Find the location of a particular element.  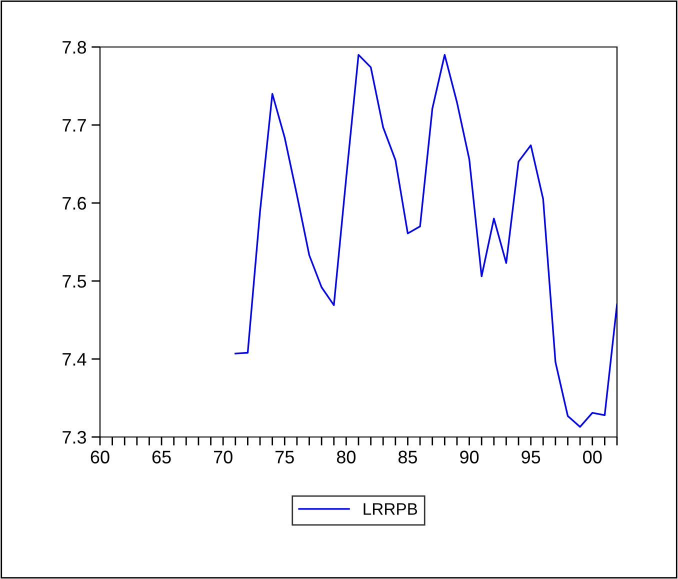

y-tick-label: 7.5 is located at coordinates (74, 281).